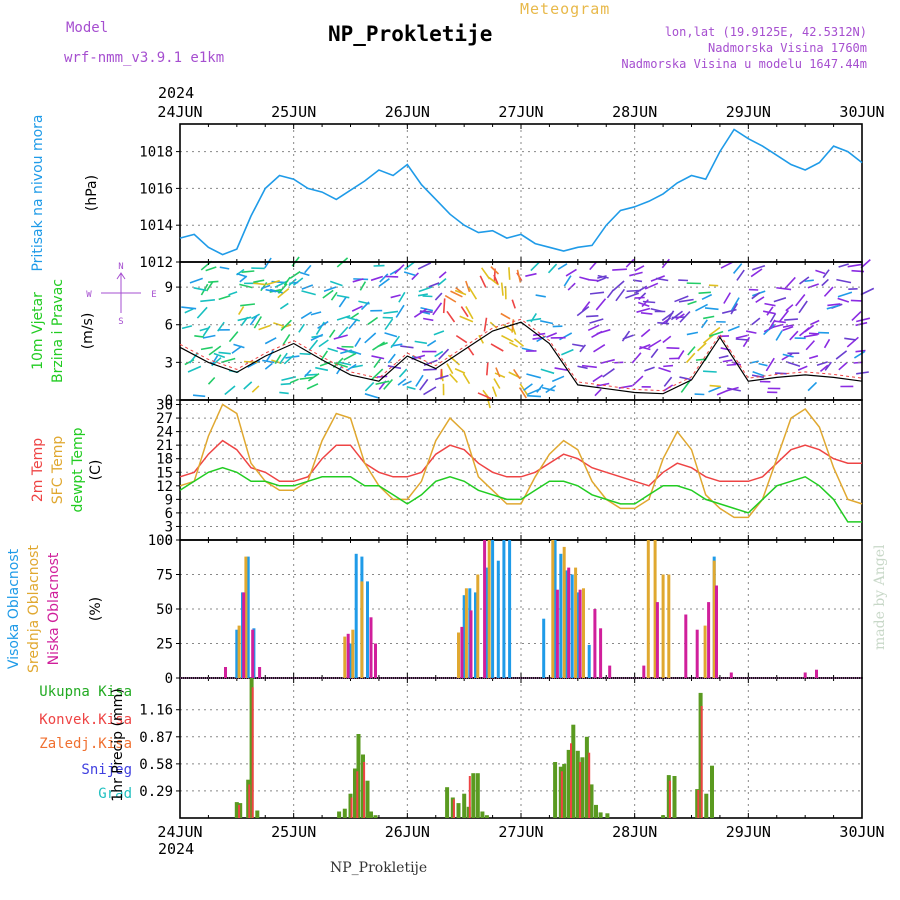  Describe the element at coordinates (169, 679) in the screenshot. I see `y-tick-label: 0` at that location.